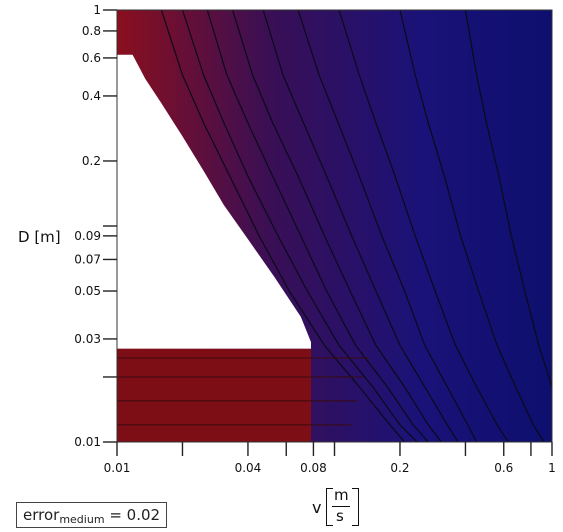 Image resolution: width=563 pixels, height=532 pixels. Describe the element at coordinates (87, 259) in the screenshot. I see `y-tick-label-4: 0.07` at that location.